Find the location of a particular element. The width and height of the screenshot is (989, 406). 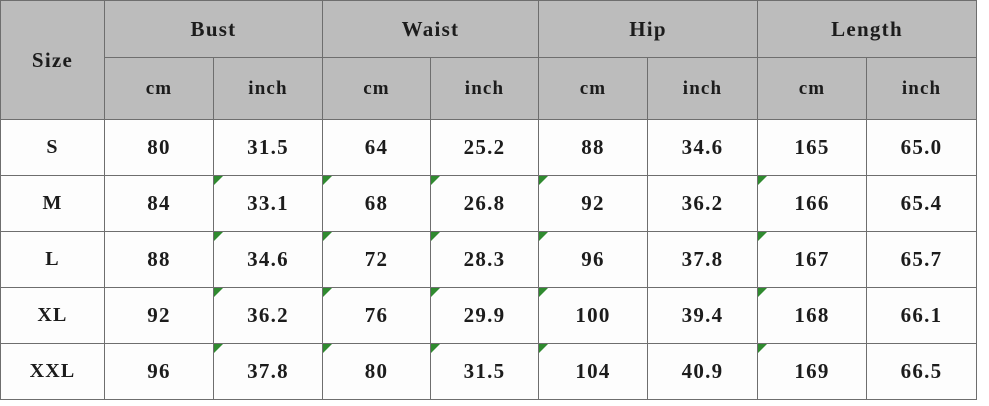

table-row: S 80 31.5 64 25.2 88 34.6 165 65.0 is located at coordinates (489, 147).